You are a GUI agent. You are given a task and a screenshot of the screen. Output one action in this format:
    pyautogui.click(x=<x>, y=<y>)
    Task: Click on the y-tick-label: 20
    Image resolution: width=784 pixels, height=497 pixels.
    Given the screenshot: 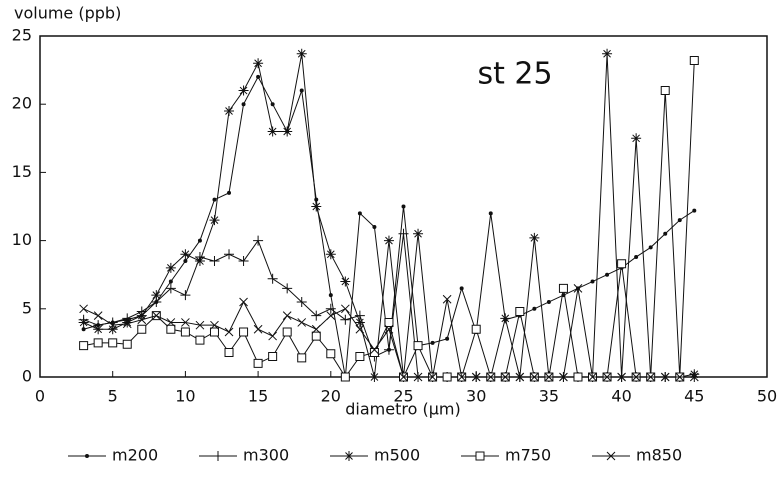 What is the action you would take?
    pyautogui.click(x=22, y=103)
    